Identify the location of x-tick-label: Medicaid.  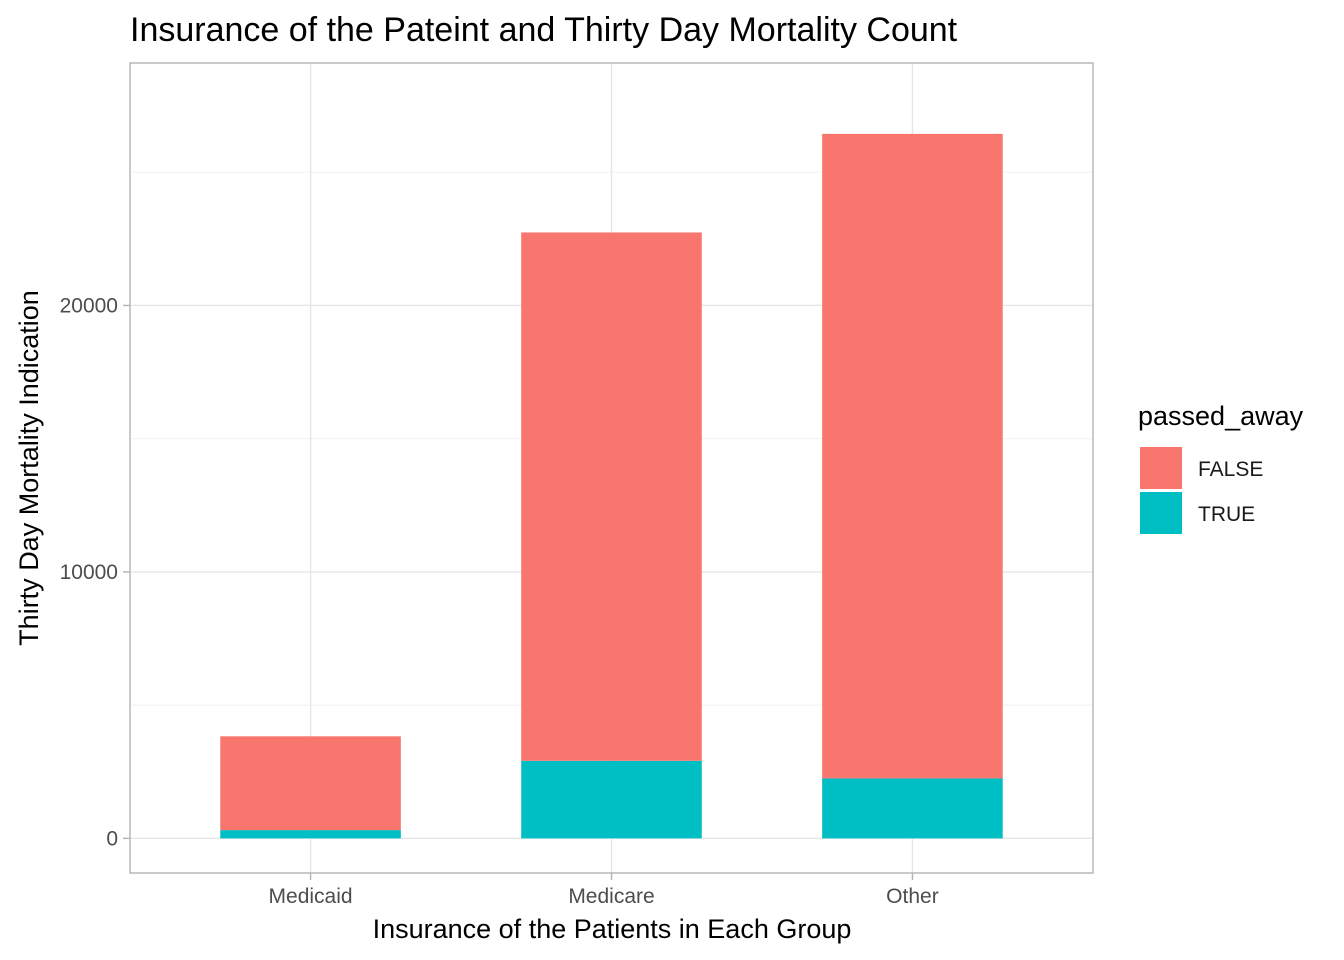
(311, 896).